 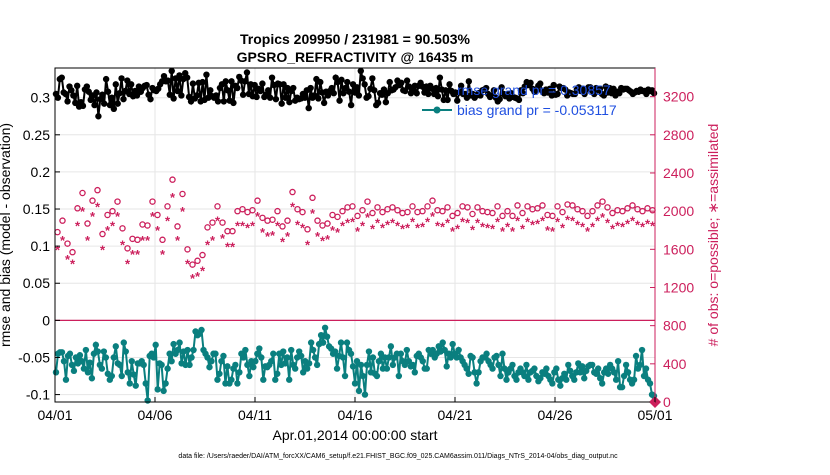 What do you see at coordinates (36, 209) in the screenshot?
I see `y-tick-label-left: 0.15` at bounding box center [36, 209].